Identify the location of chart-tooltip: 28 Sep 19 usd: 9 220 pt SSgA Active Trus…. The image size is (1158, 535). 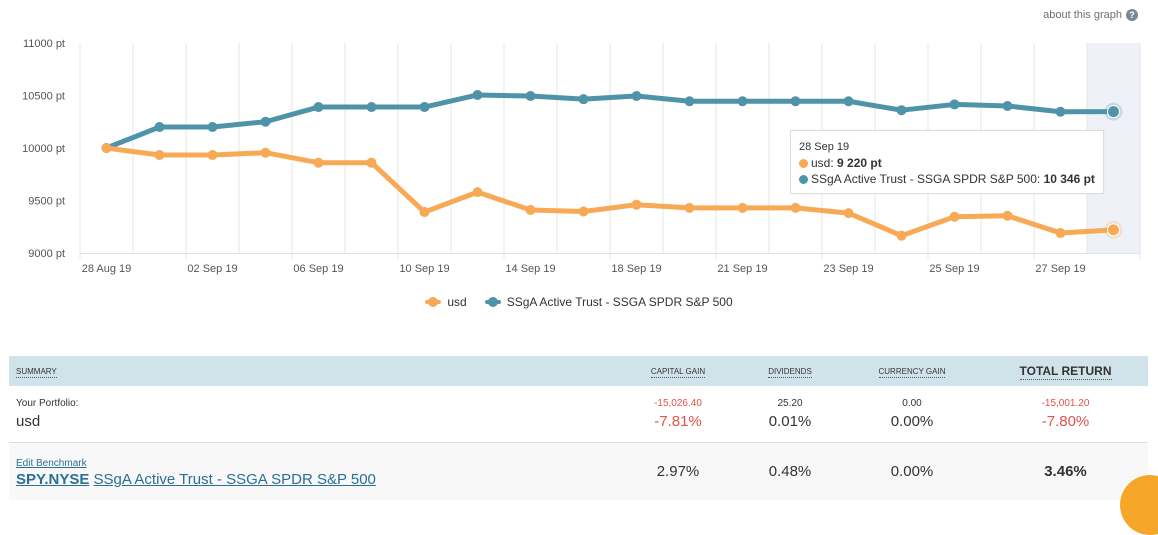
(947, 162).